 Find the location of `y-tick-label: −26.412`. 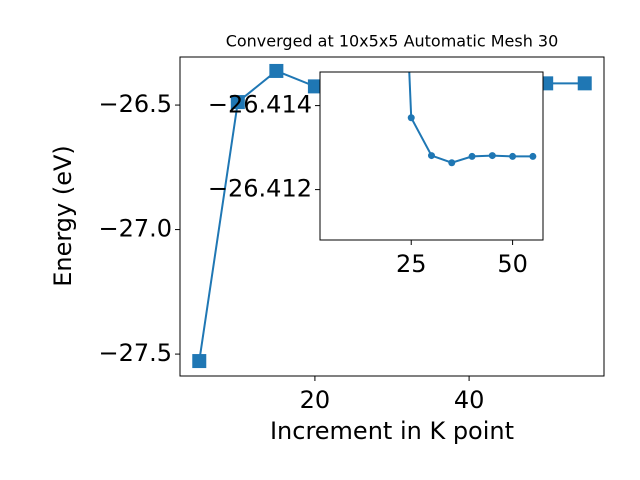

y-tick-label: −26.412 is located at coordinates (260, 189).